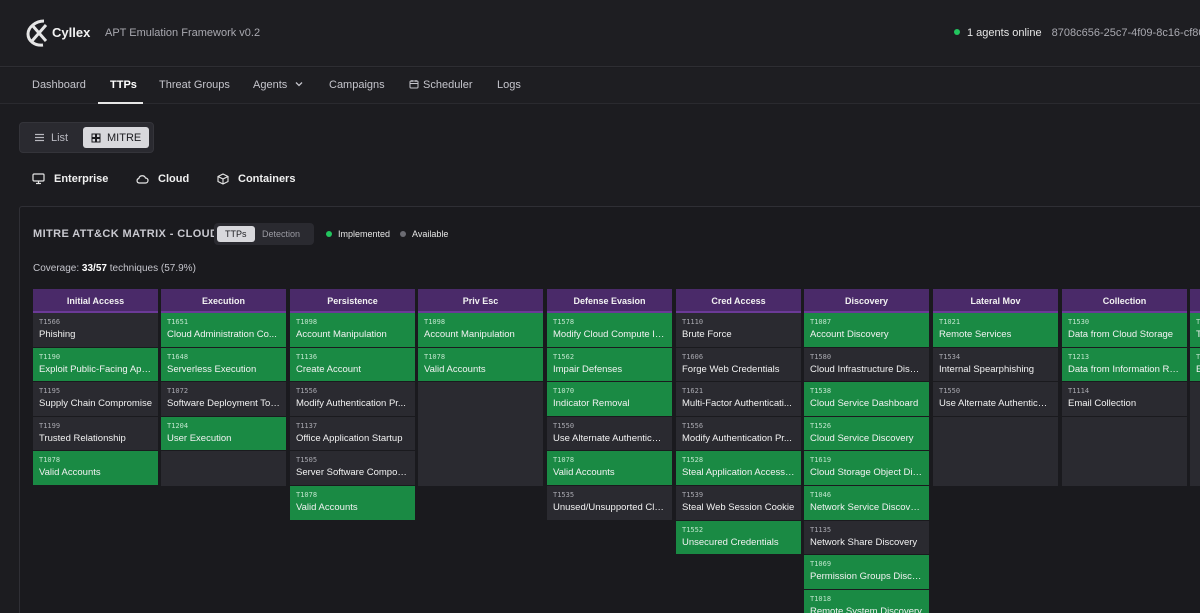 The height and width of the screenshot is (613, 1200). Describe the element at coordinates (609, 399) in the screenshot. I see `technique-cell: T1070 Indicator Removal` at that location.